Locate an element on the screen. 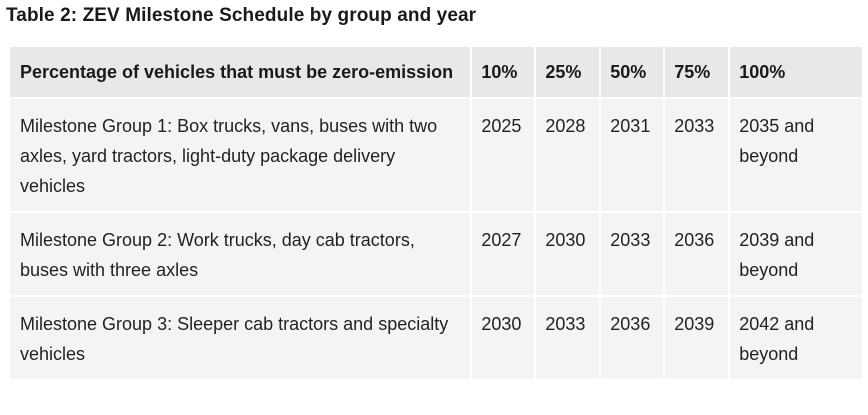 The height and width of the screenshot is (415, 868). row-year-100: 2042 and beyond is located at coordinates (796, 338).